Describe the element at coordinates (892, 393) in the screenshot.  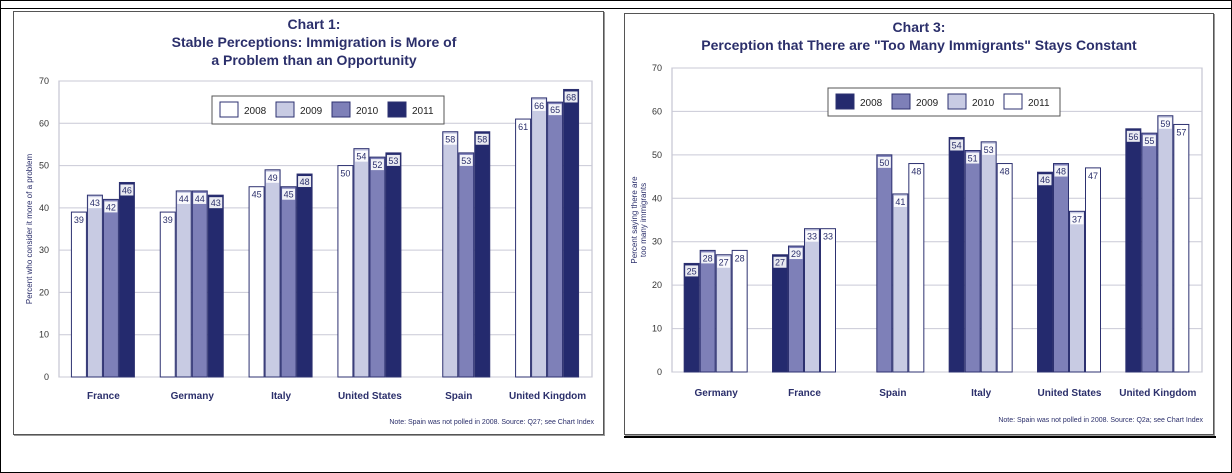
I see `chart-3-category-spain: Spain` at that location.